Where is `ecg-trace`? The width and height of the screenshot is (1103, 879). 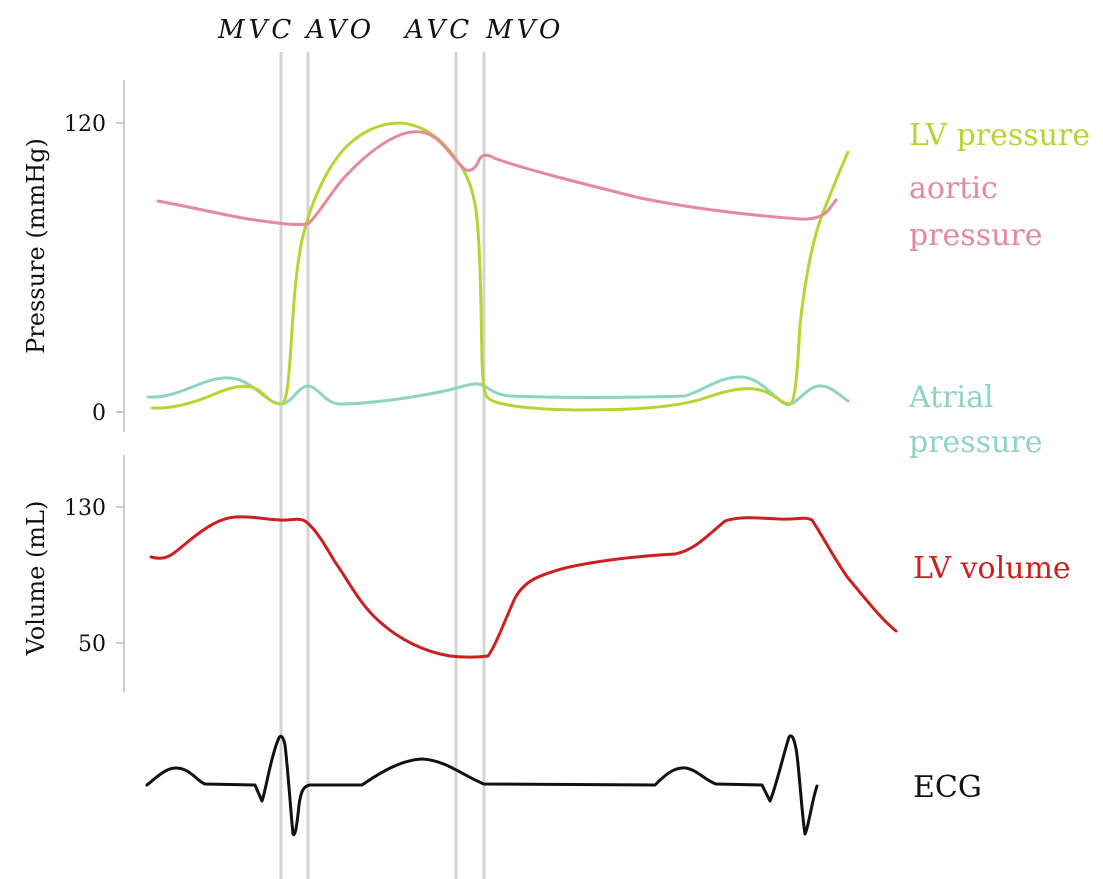
ecg-trace is located at coordinates (482, 785).